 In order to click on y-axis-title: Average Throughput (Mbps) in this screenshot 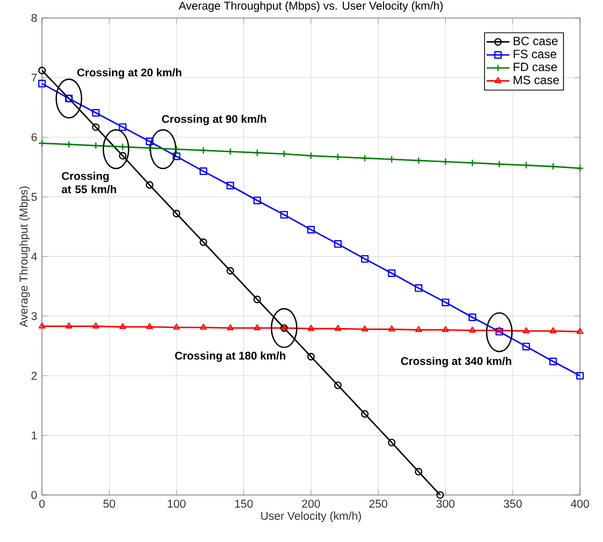, I will do `click(24, 257)`.